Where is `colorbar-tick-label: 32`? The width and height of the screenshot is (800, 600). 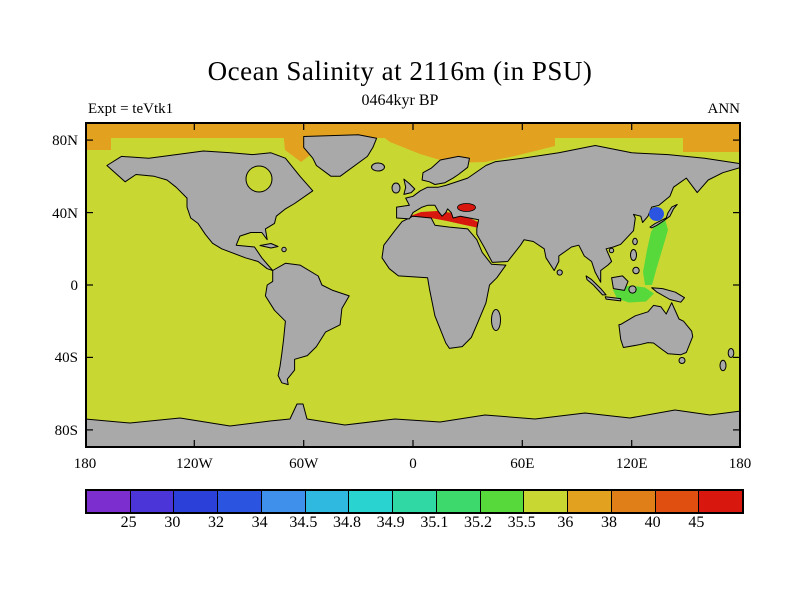 colorbar-tick-label: 32 is located at coordinates (216, 522).